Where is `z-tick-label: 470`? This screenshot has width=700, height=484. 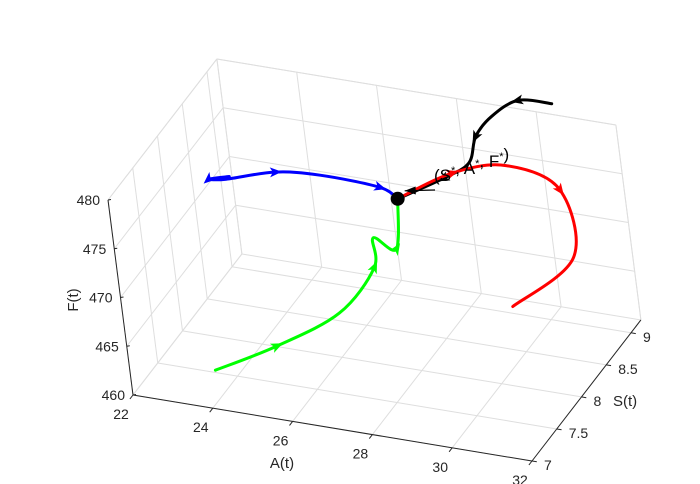 z-tick-label: 470 is located at coordinates (101, 298).